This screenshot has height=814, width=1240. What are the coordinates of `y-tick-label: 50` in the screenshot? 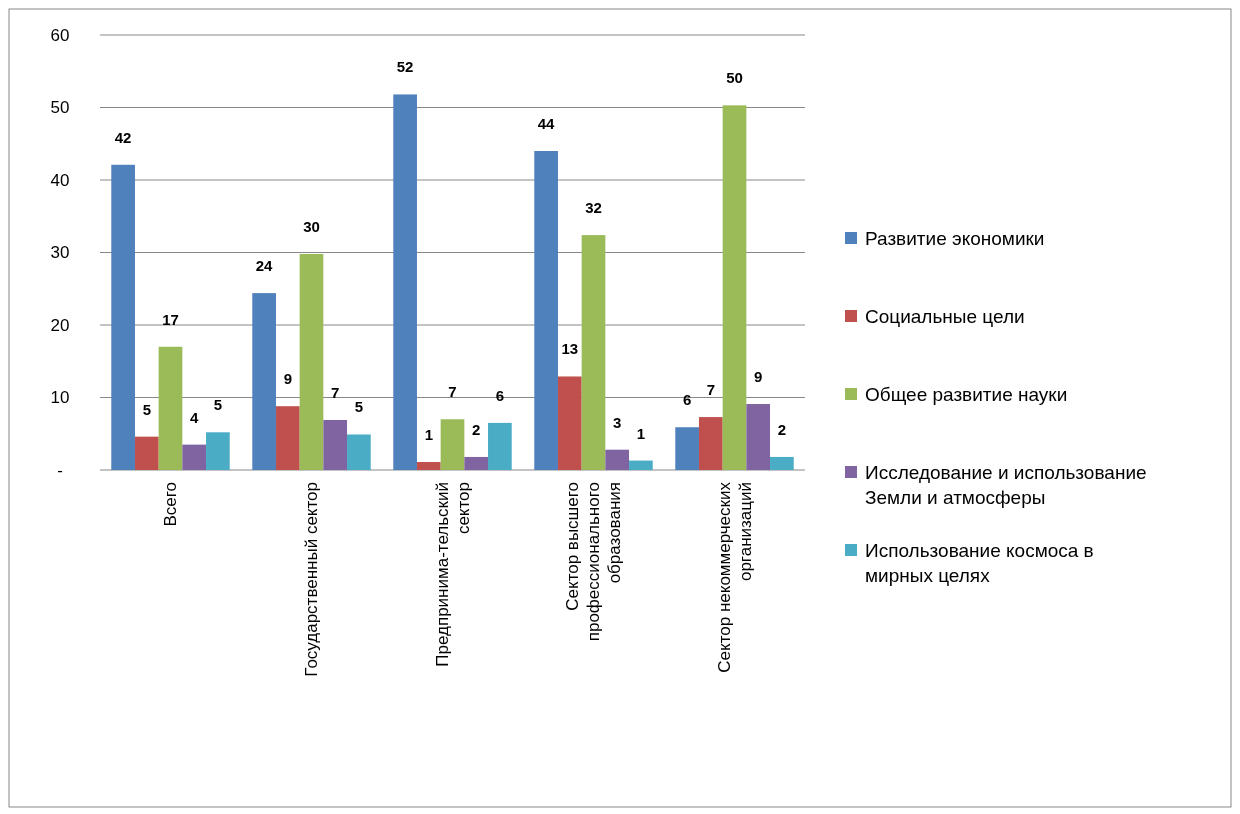 It's located at (60, 108).